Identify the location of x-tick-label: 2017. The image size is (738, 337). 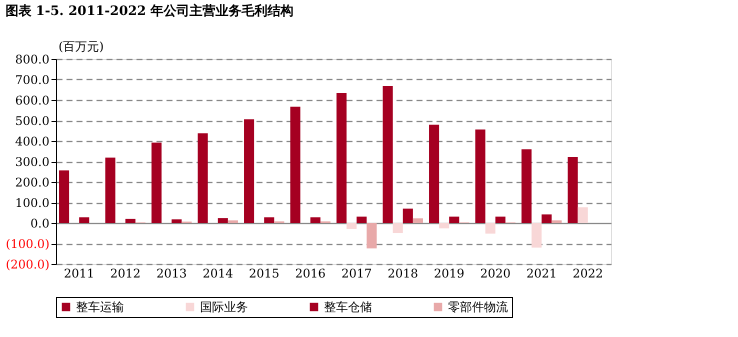
(356, 273).